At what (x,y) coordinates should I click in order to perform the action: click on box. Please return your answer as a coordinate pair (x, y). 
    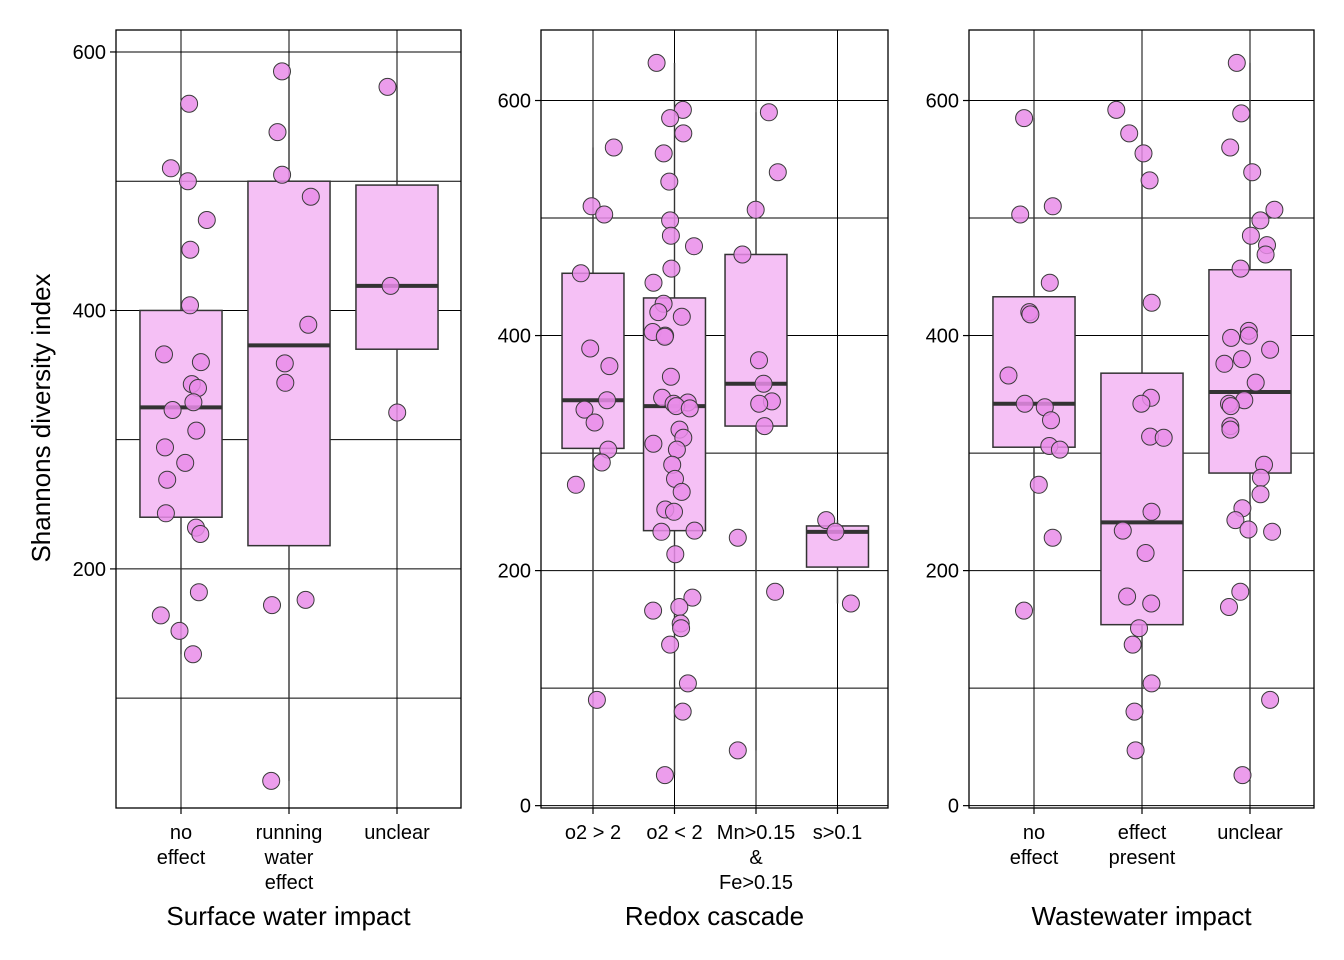
    Looking at the image, I should click on (181, 413).